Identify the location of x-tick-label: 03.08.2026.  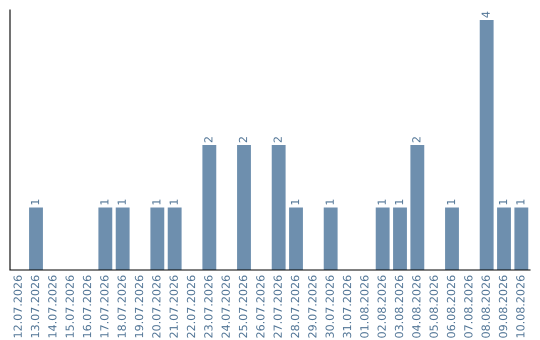
(399, 307).